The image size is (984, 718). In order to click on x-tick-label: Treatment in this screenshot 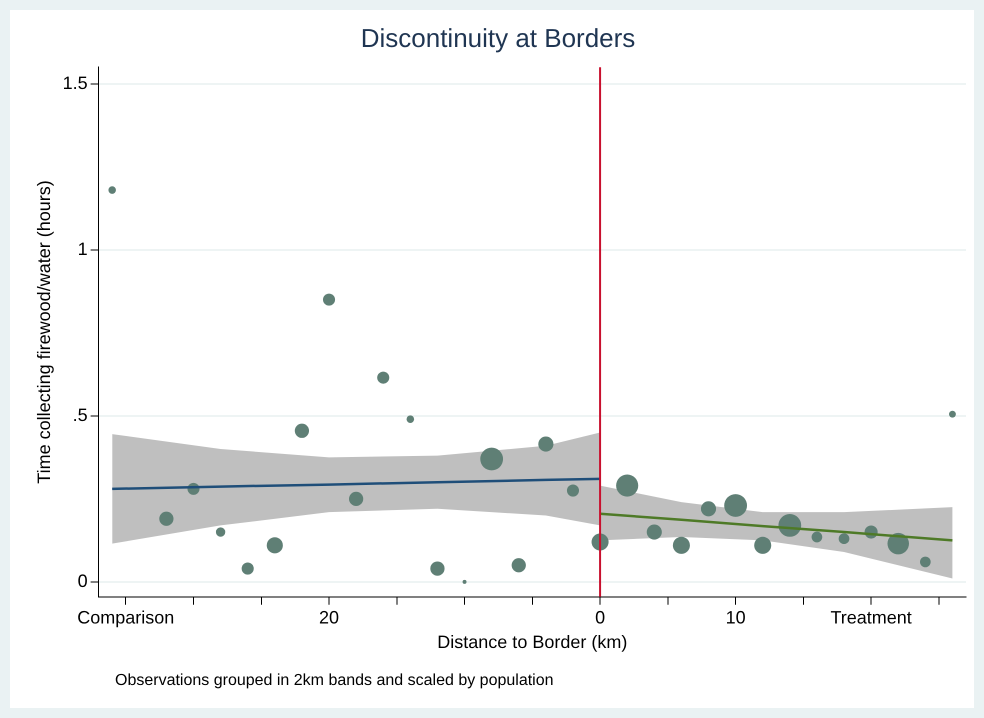, I will do `click(871, 618)`.